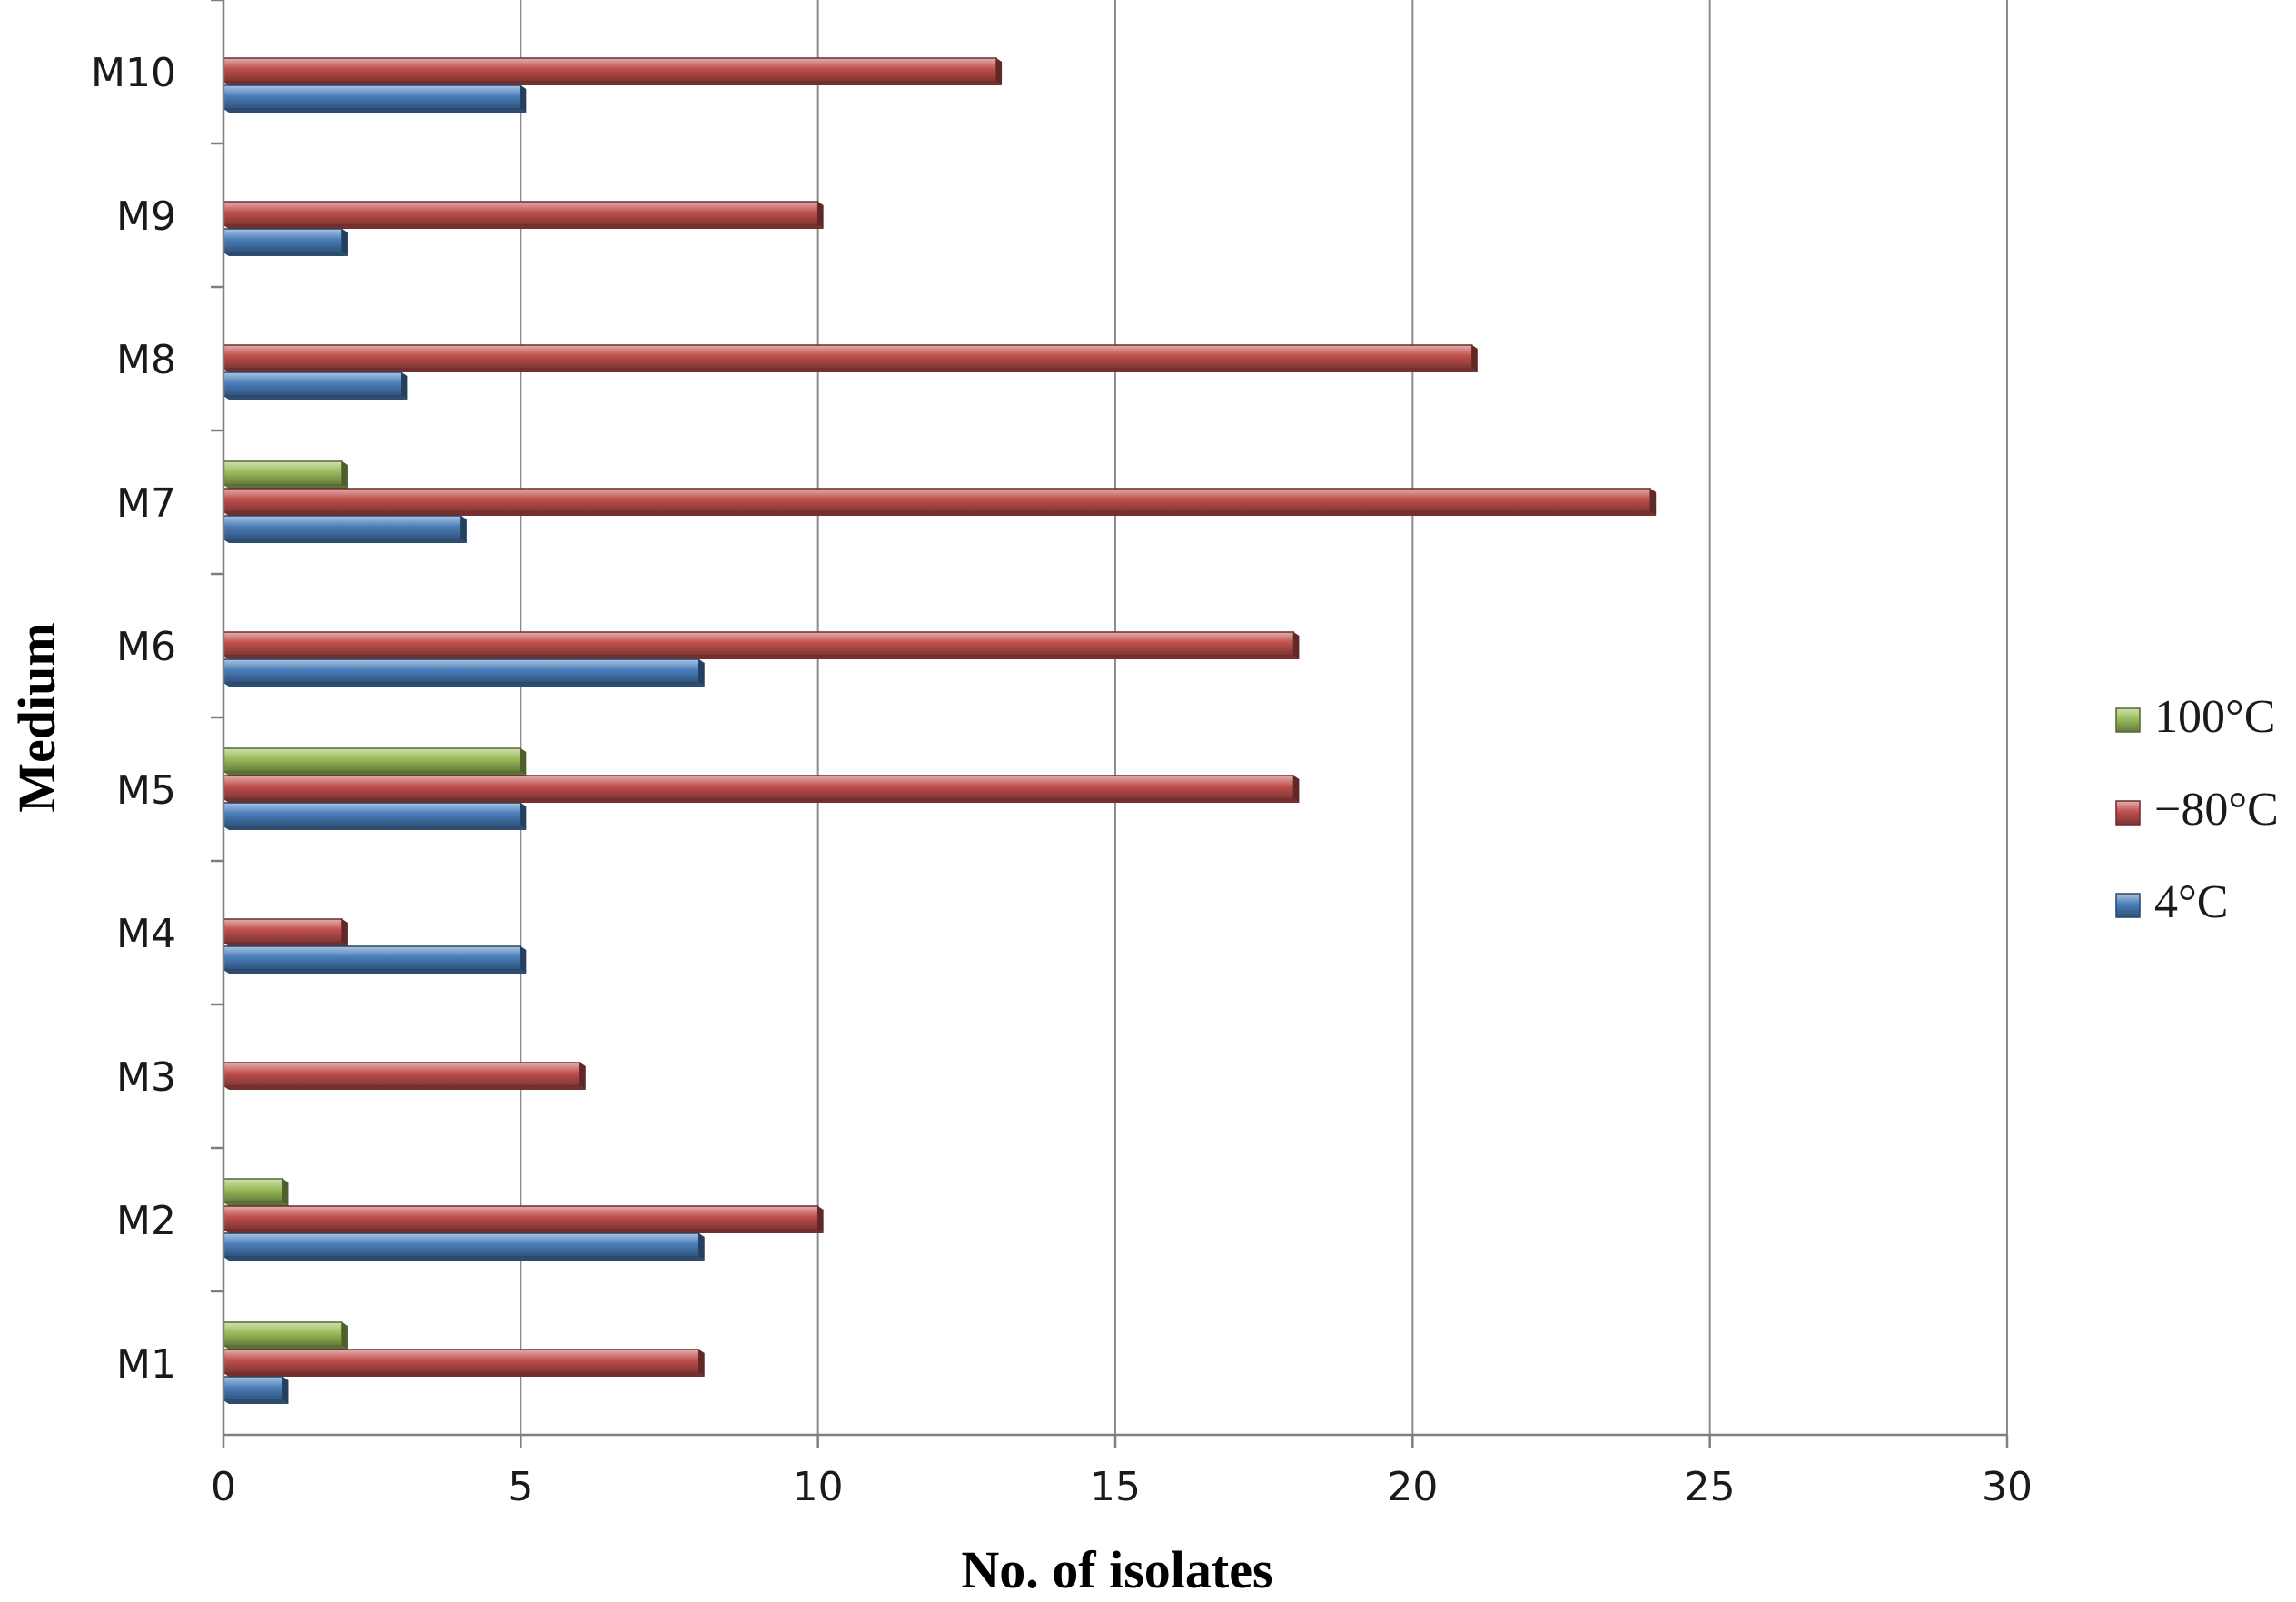 This screenshot has height=1602, width=2296. I want to click on y-tick-label: M8, so click(146, 360).